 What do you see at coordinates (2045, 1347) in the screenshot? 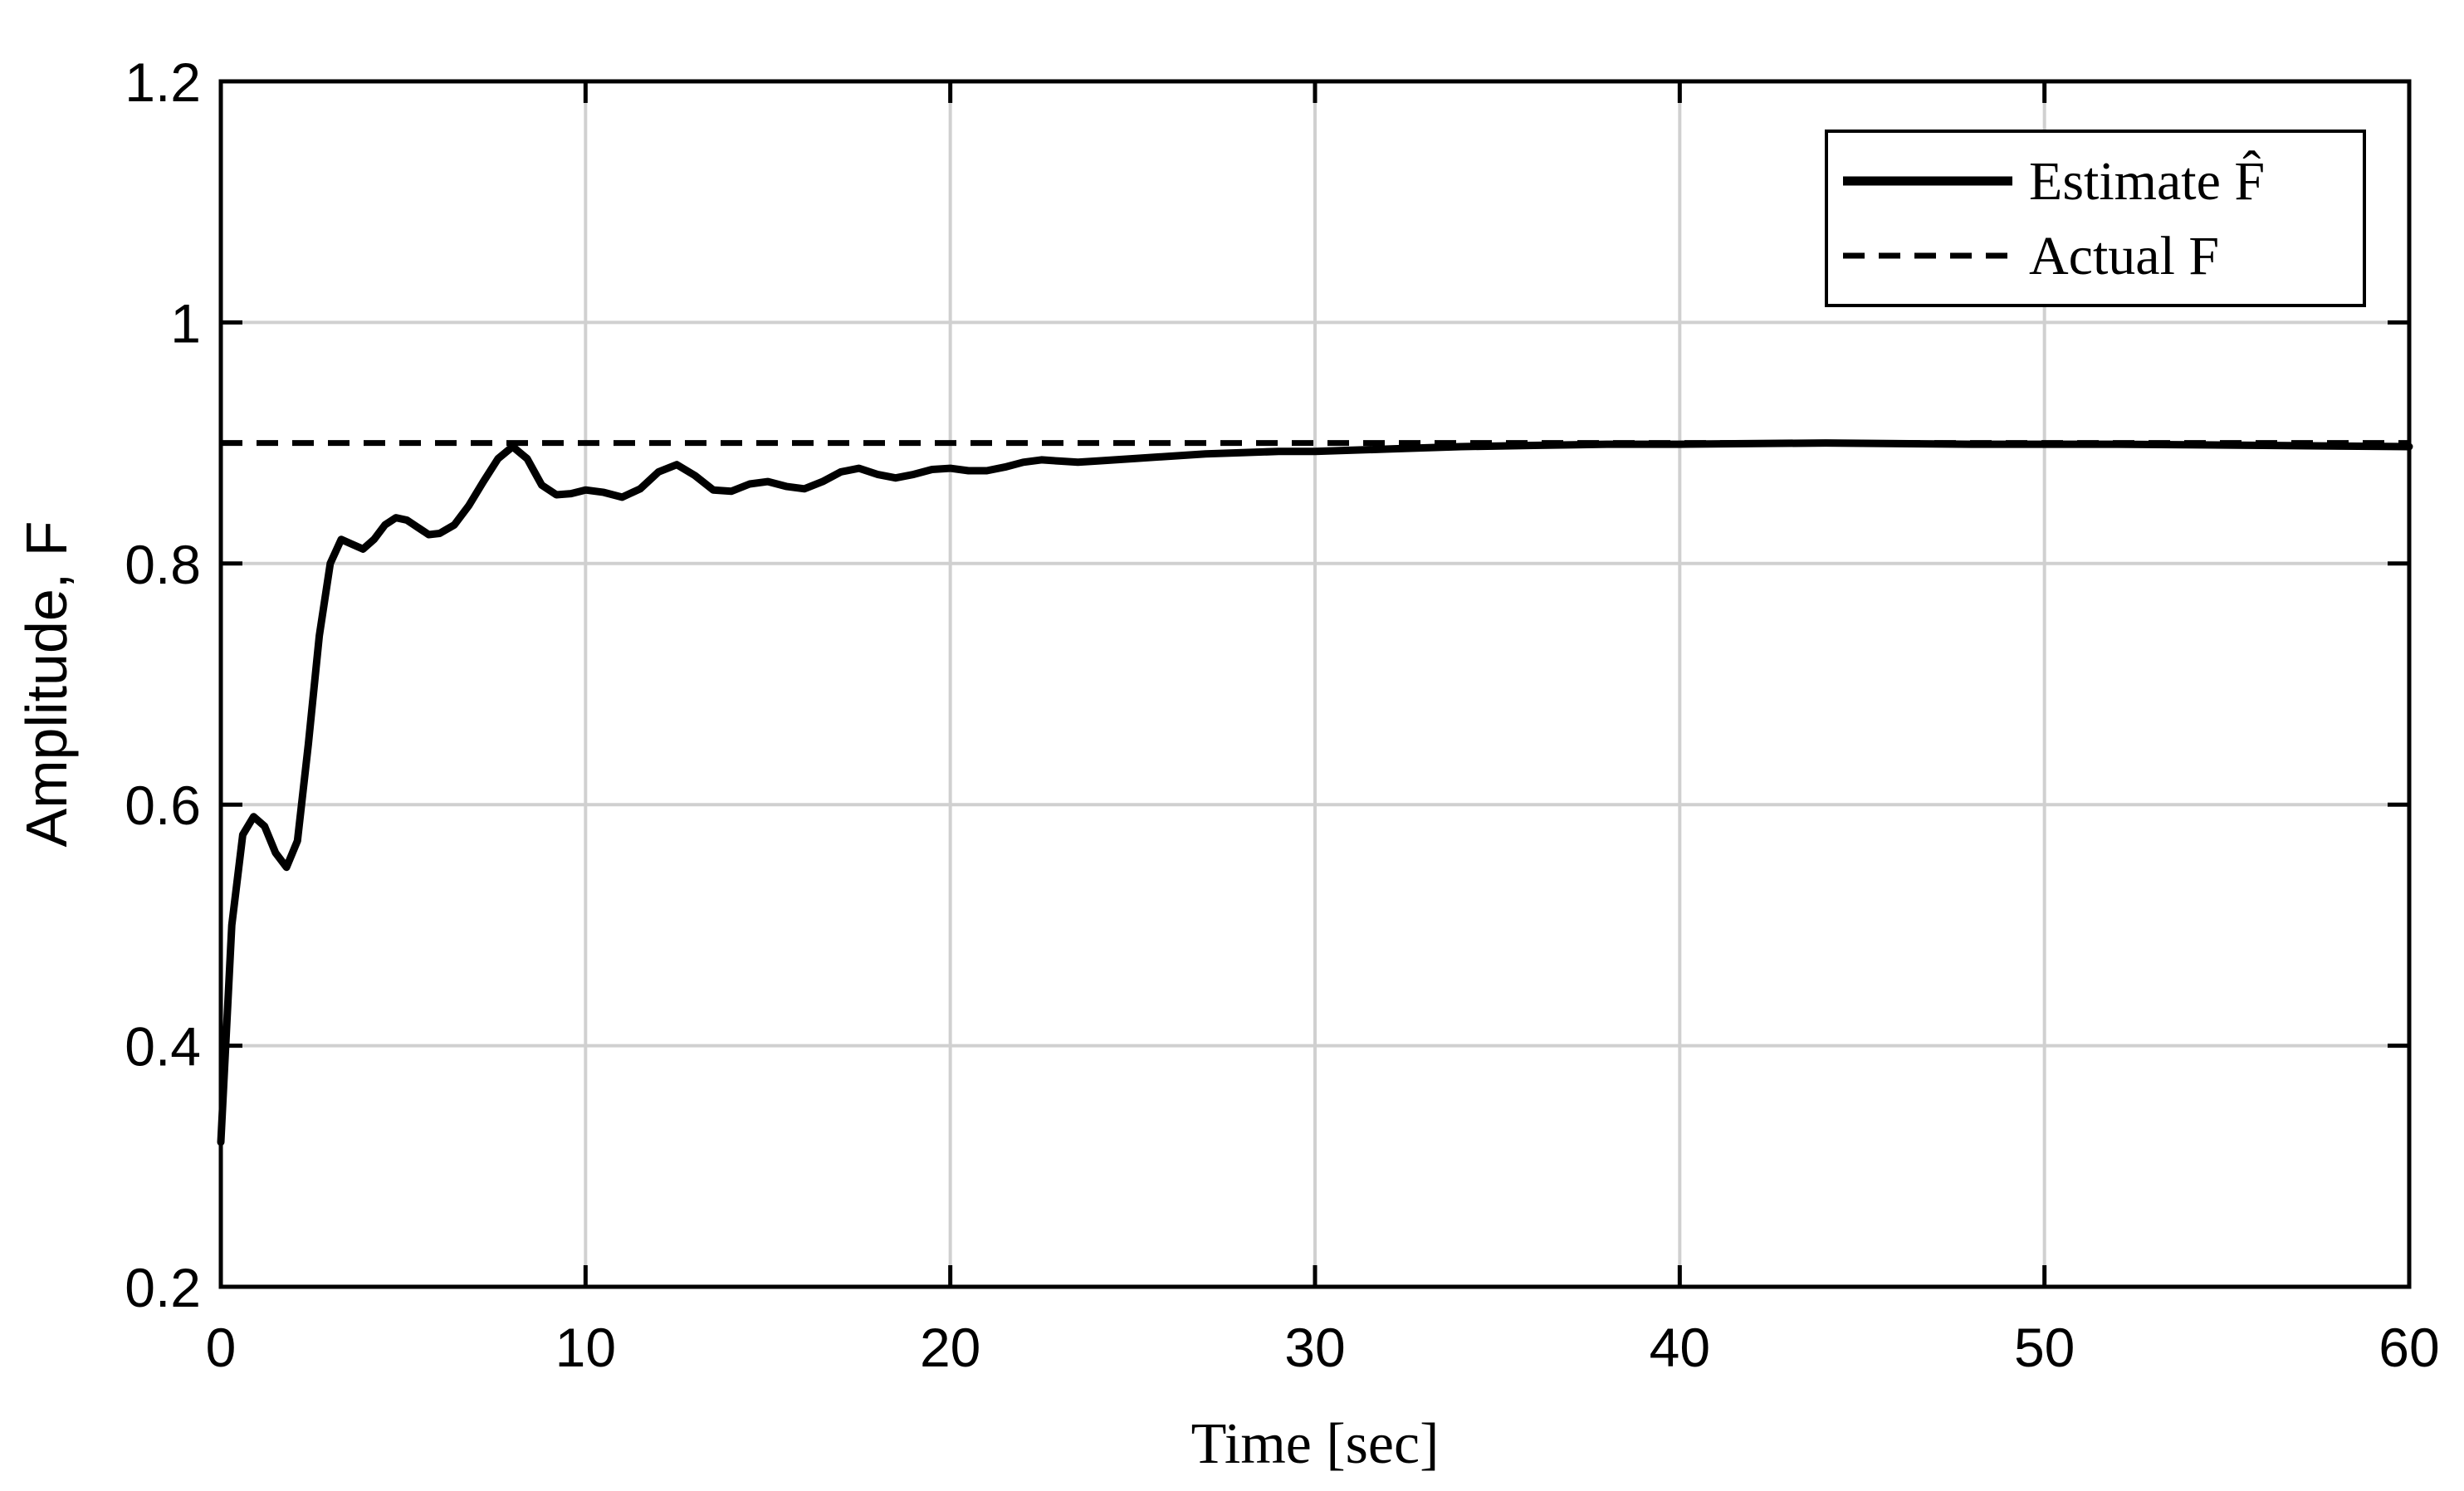
I see `x-tick-label: 50` at bounding box center [2045, 1347].